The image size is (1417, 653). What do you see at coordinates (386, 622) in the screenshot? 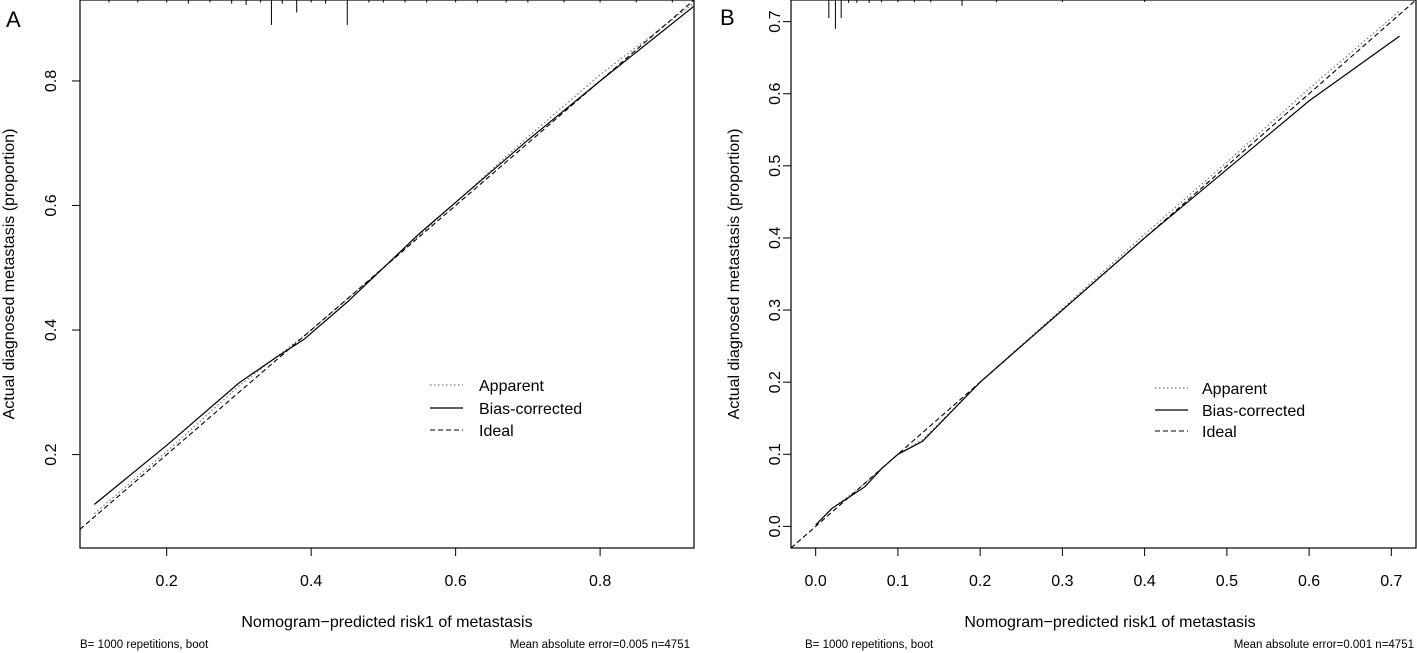
I see `panel-a-x-axis-title: Nomogram−predicted risk1 of metastasis` at bounding box center [386, 622].